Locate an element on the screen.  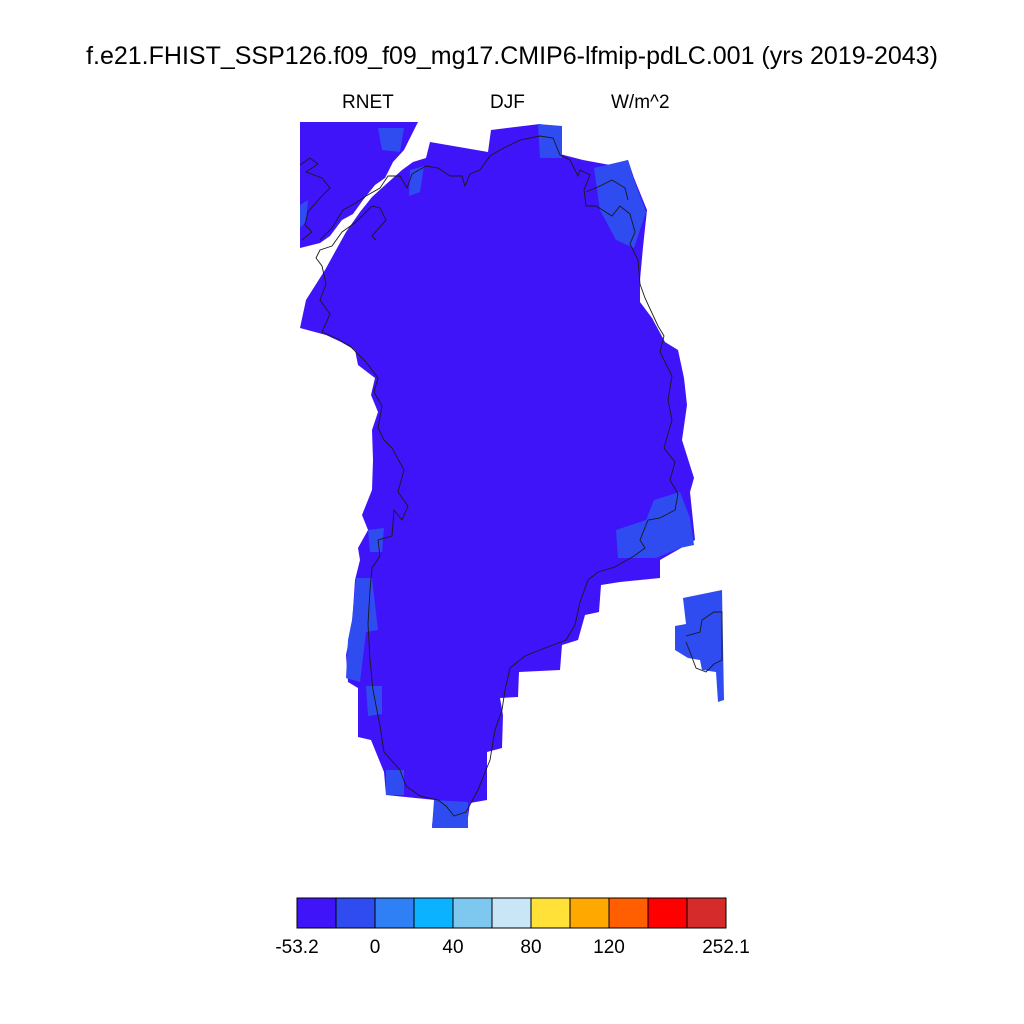
colorbar-tick-label: 0 is located at coordinates (375, 947).